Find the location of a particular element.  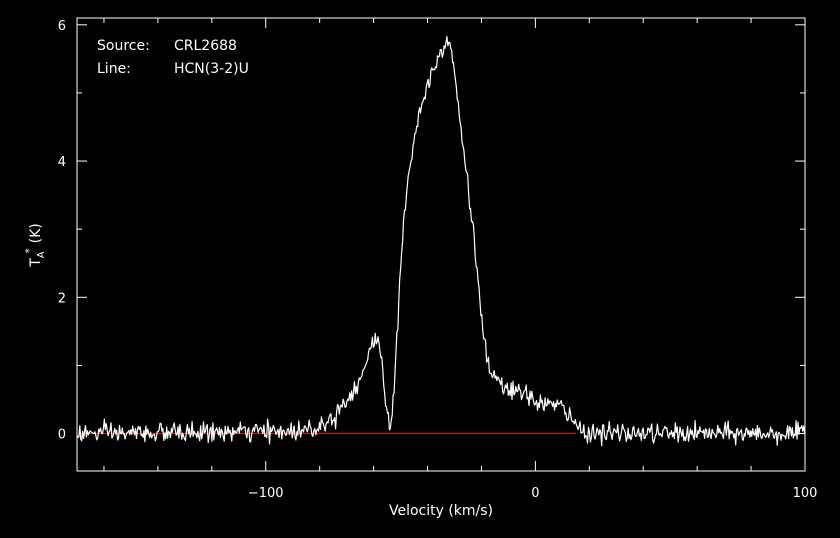

y-axis-title-subscript: A is located at coordinates (41, 254).